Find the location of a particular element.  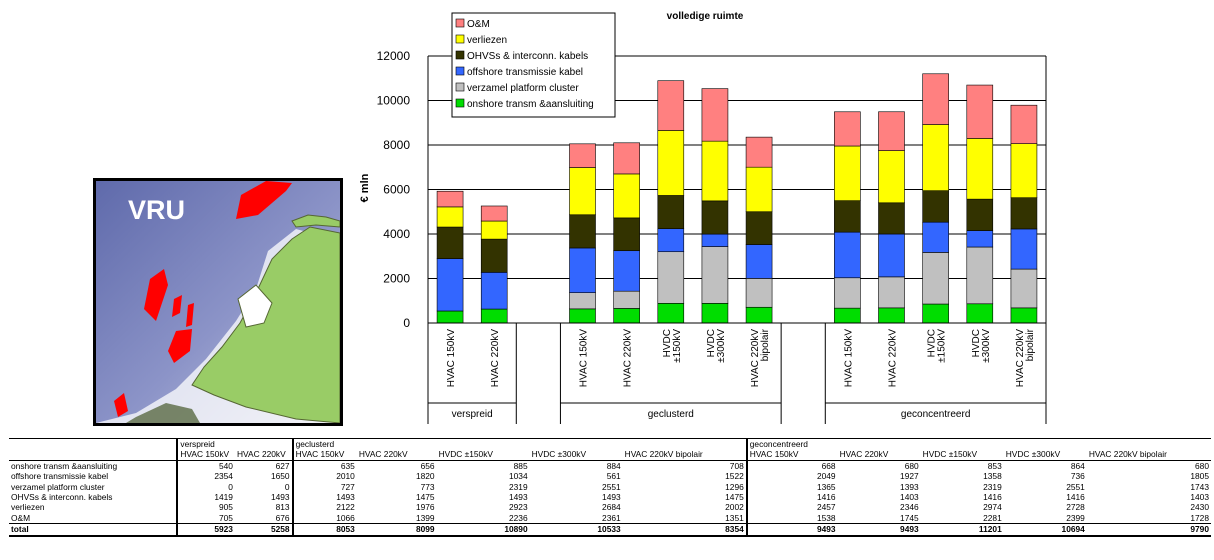

y-axis-label: € mln is located at coordinates (365, 187).